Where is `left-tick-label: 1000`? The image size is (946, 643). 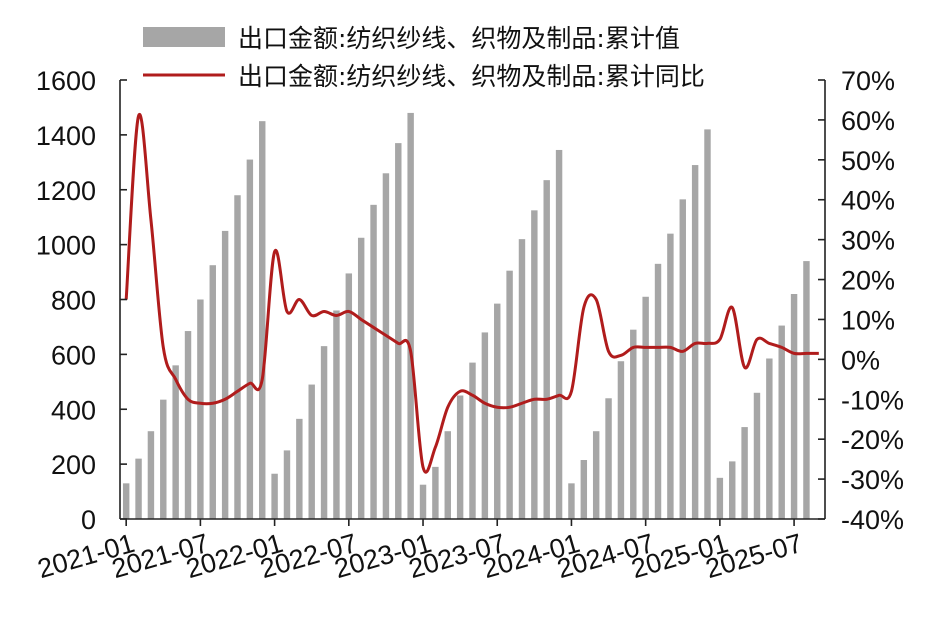 left-tick-label: 1000 is located at coordinates (66, 246).